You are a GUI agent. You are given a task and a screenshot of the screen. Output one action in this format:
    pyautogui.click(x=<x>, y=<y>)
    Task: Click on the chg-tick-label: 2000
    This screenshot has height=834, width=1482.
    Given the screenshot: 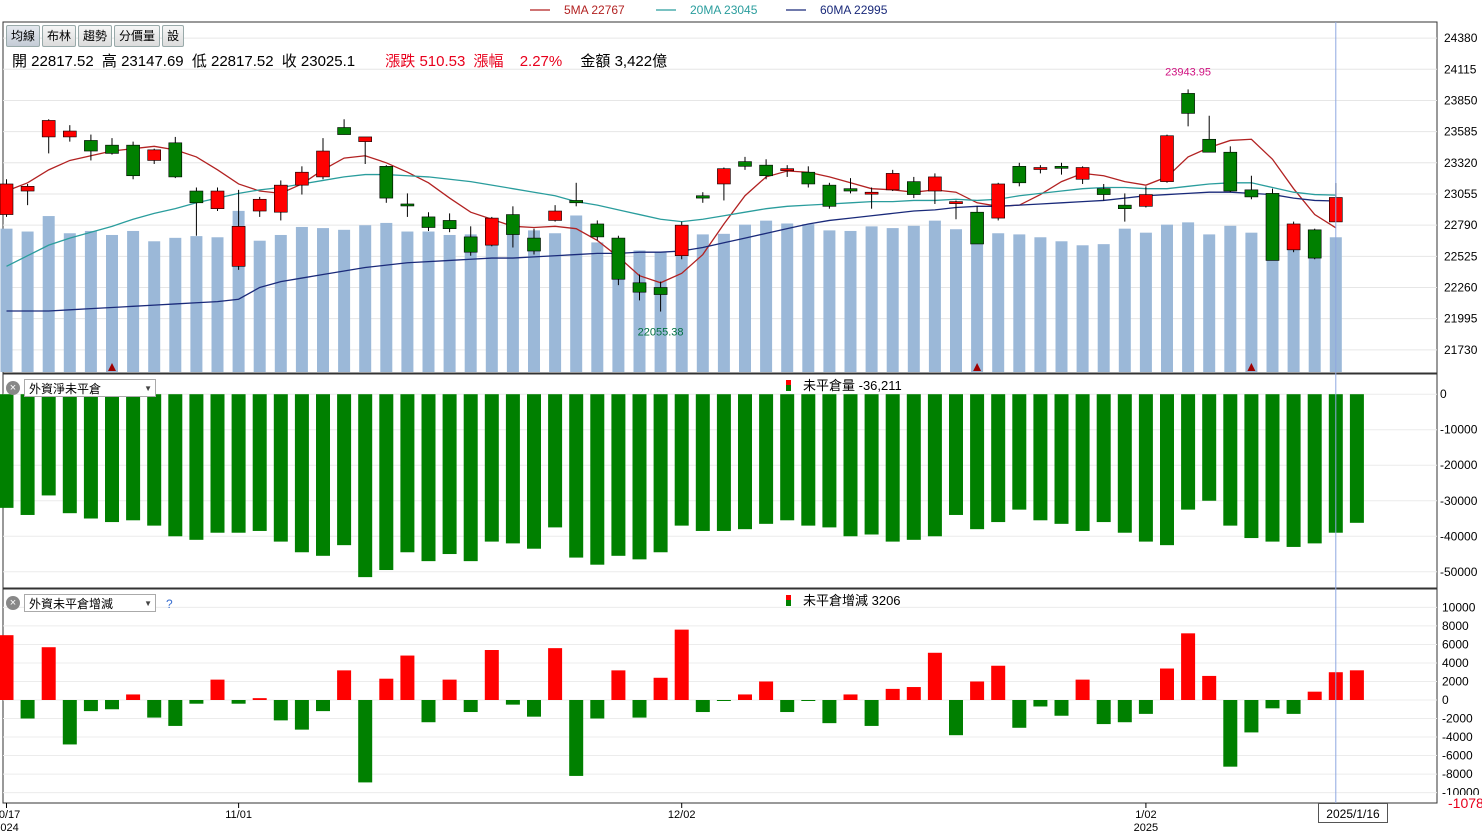 What is the action you would take?
    pyautogui.click(x=1455, y=681)
    